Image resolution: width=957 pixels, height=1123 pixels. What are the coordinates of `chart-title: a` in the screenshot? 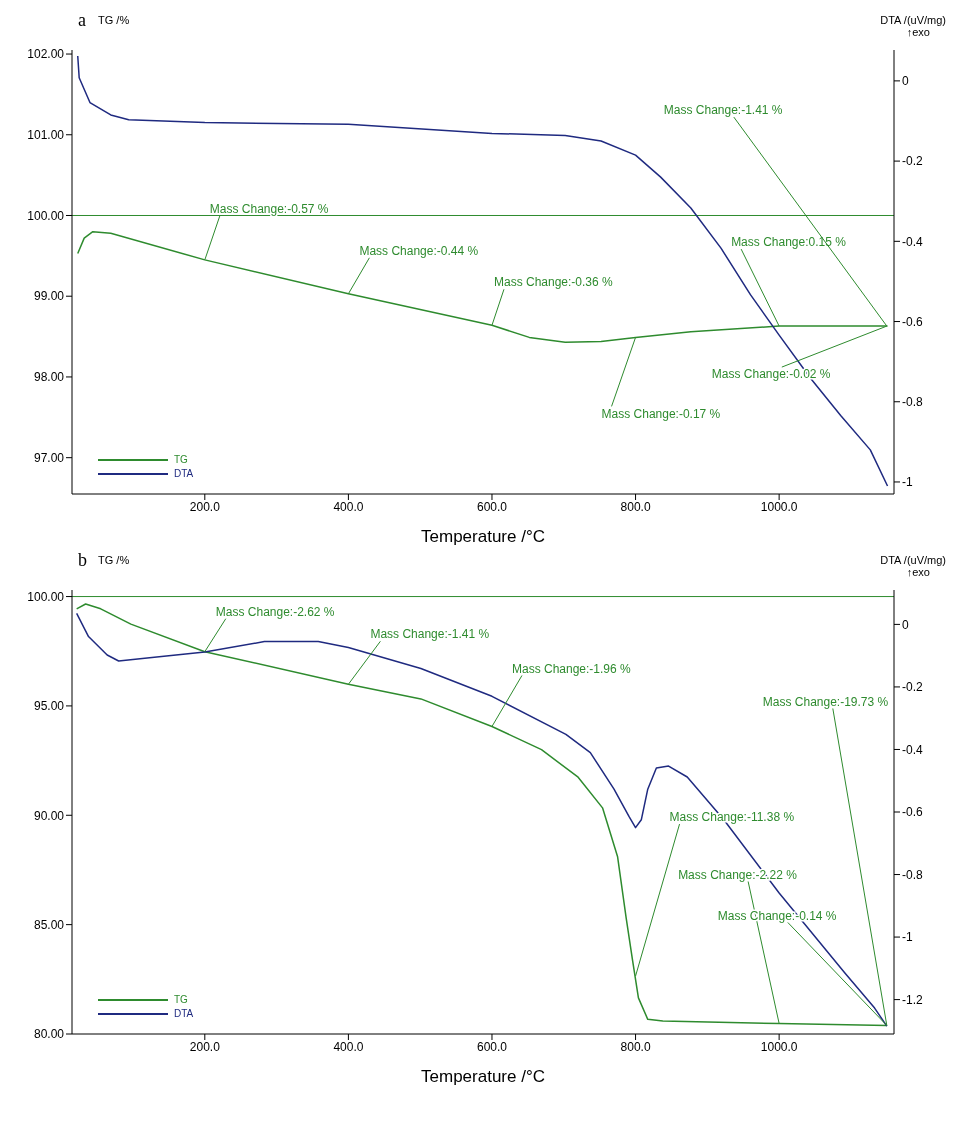 It's located at (82, 20).